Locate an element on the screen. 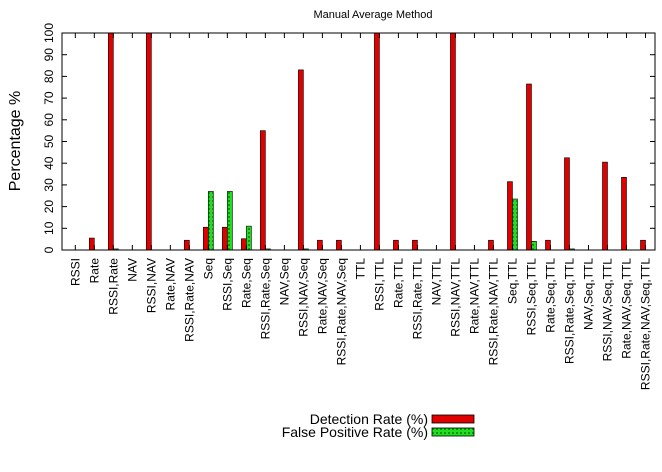  x-tick-label: RSSI,NAV,TTL is located at coordinates (455, 297).